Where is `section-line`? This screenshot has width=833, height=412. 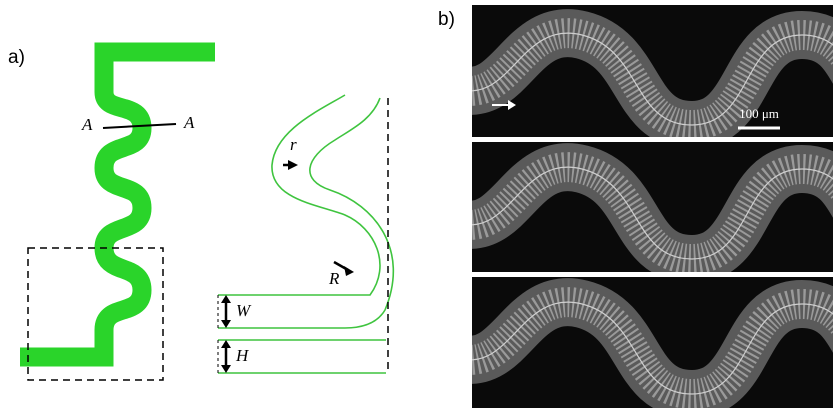
section-line is located at coordinates (139, 126).